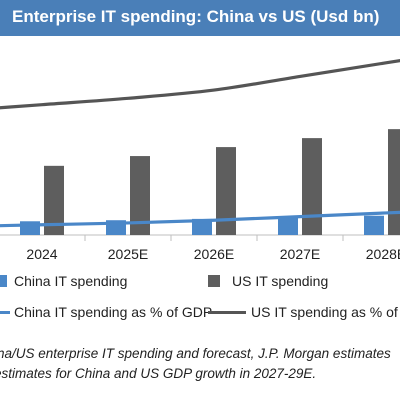 Image resolution: width=400 pixels, height=400 pixels. What do you see at coordinates (200, 84) in the screenshot?
I see `line-us-gdp-share` at bounding box center [200, 84].